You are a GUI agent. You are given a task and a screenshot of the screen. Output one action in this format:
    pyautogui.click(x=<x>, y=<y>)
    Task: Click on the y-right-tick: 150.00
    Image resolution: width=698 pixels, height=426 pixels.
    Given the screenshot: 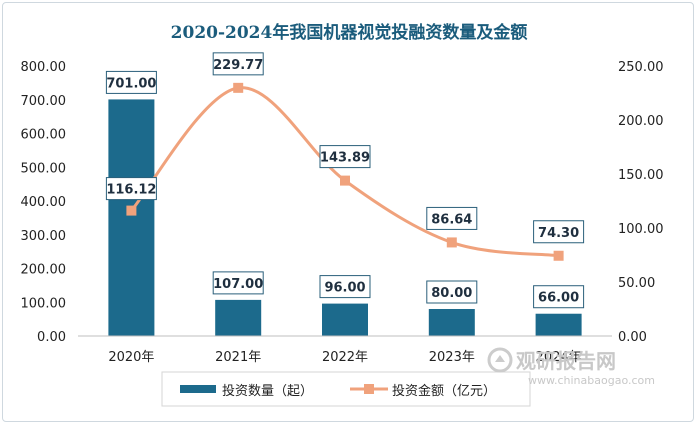 What is the action you would take?
    pyautogui.click(x=641, y=175)
    